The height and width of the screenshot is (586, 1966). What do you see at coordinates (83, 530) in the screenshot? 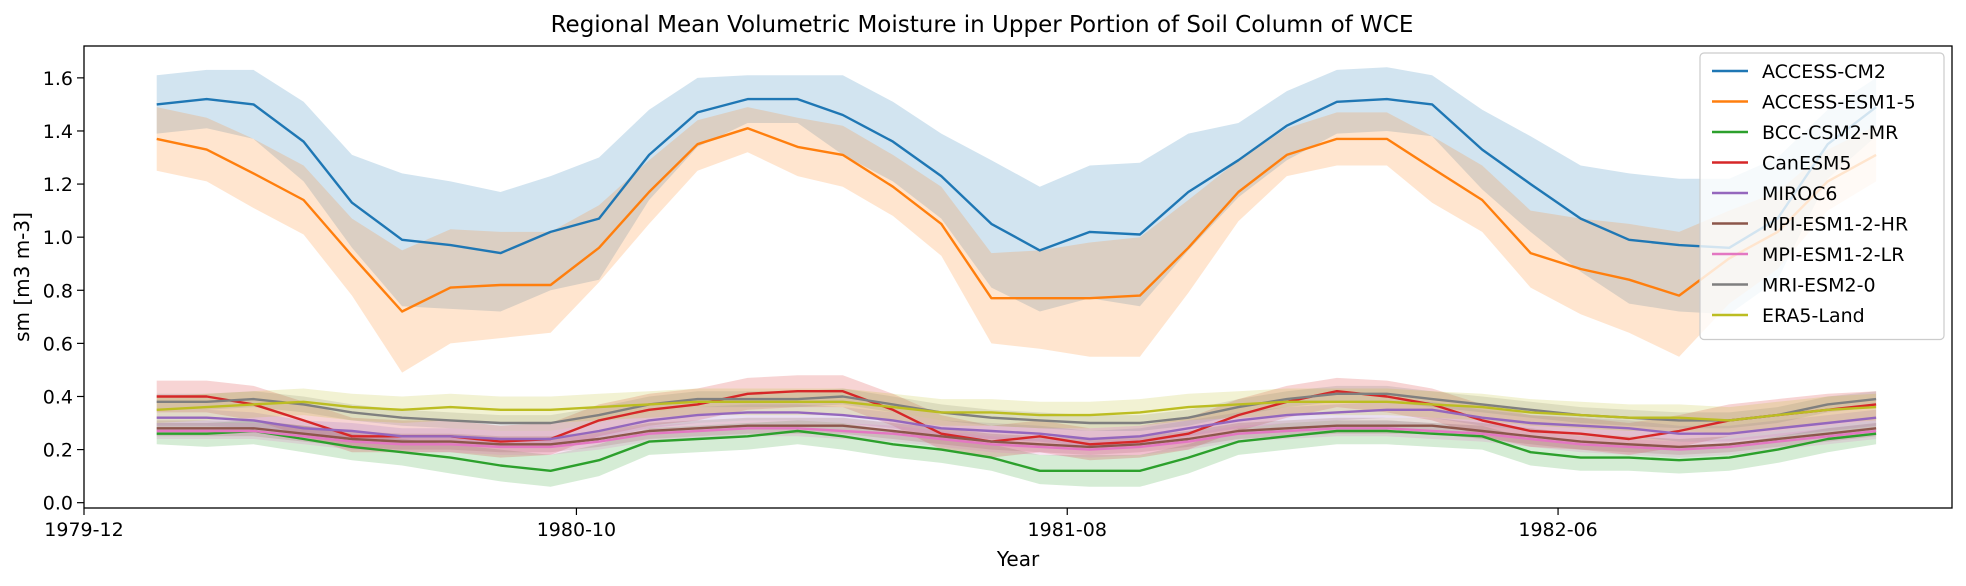
I see `x-tick-label: 1979-12` at bounding box center [83, 530].